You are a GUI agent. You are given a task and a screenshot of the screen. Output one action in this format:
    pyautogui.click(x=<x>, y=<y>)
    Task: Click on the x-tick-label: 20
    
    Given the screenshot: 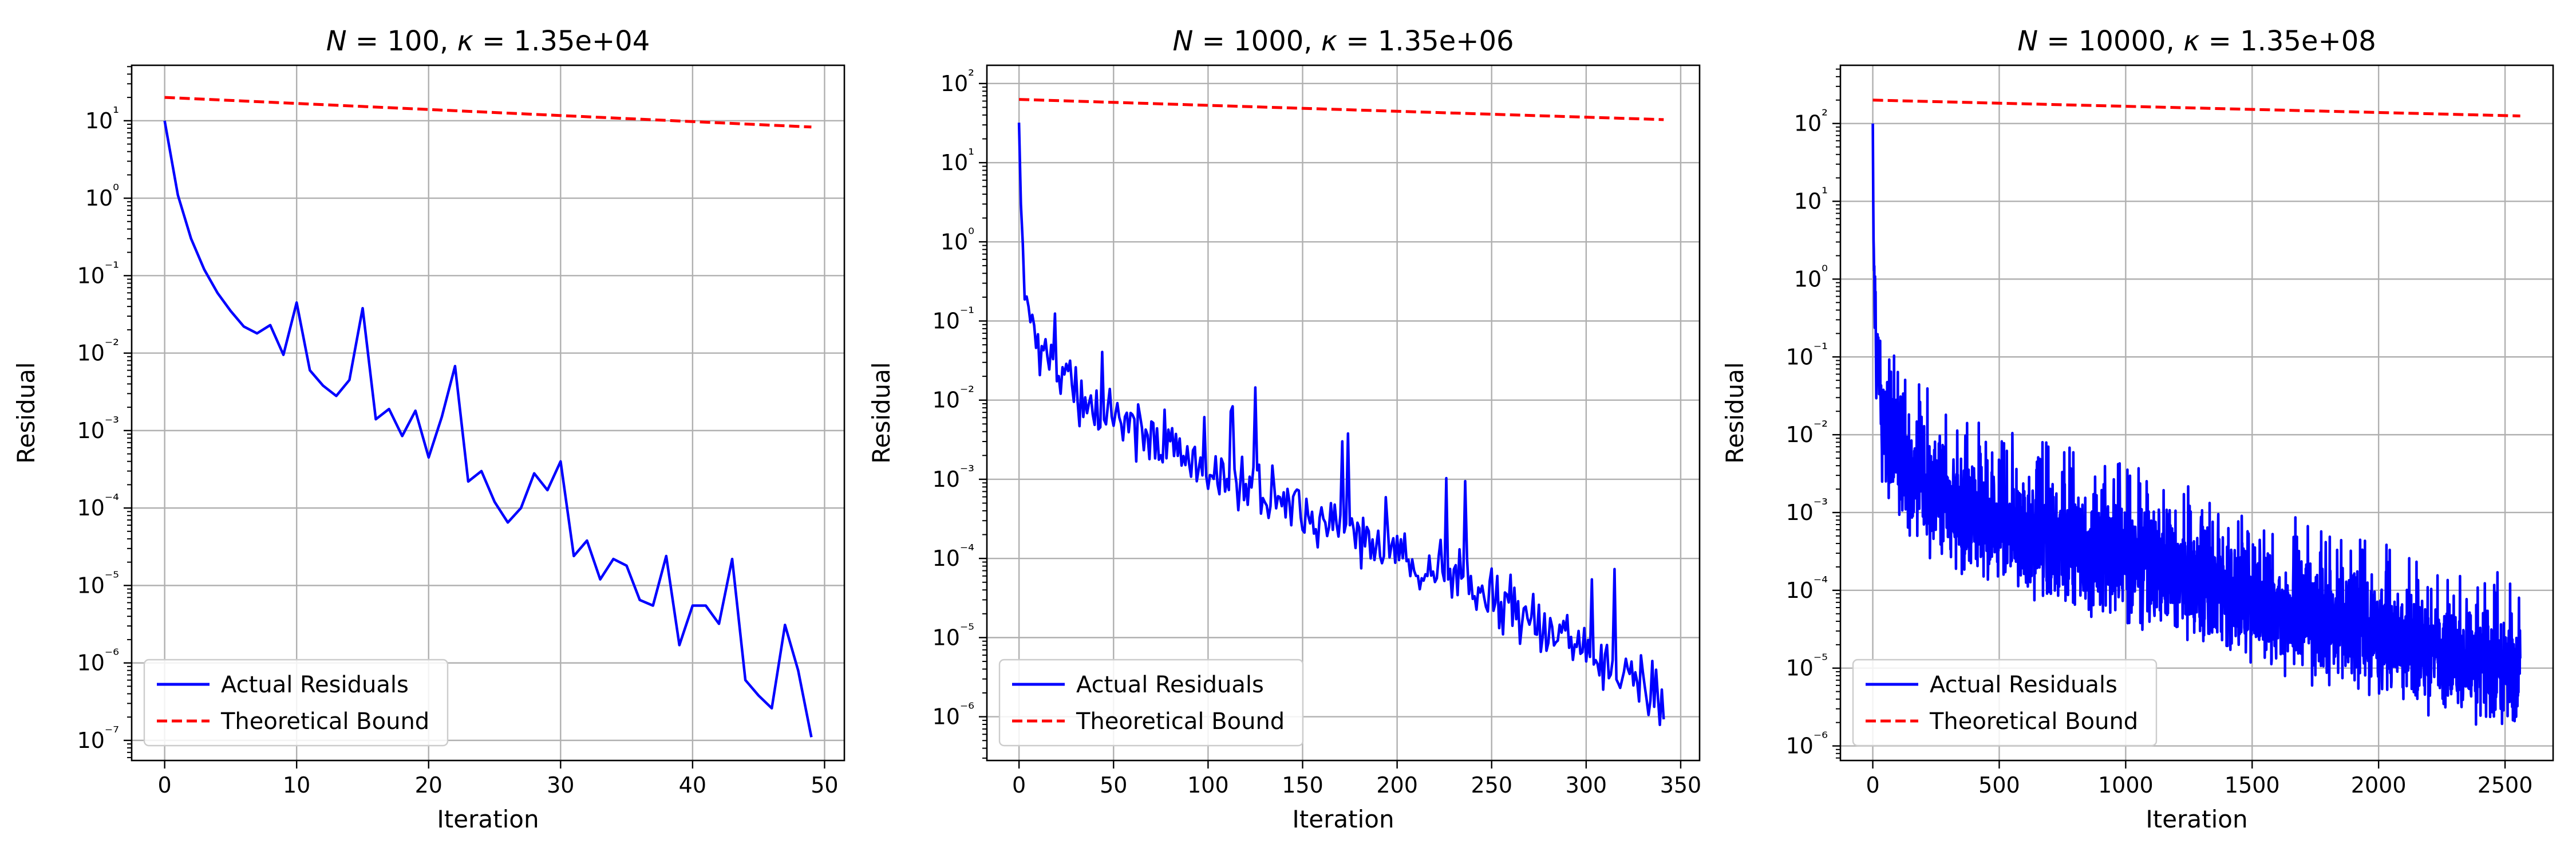 What is the action you would take?
    pyautogui.click(x=428, y=785)
    